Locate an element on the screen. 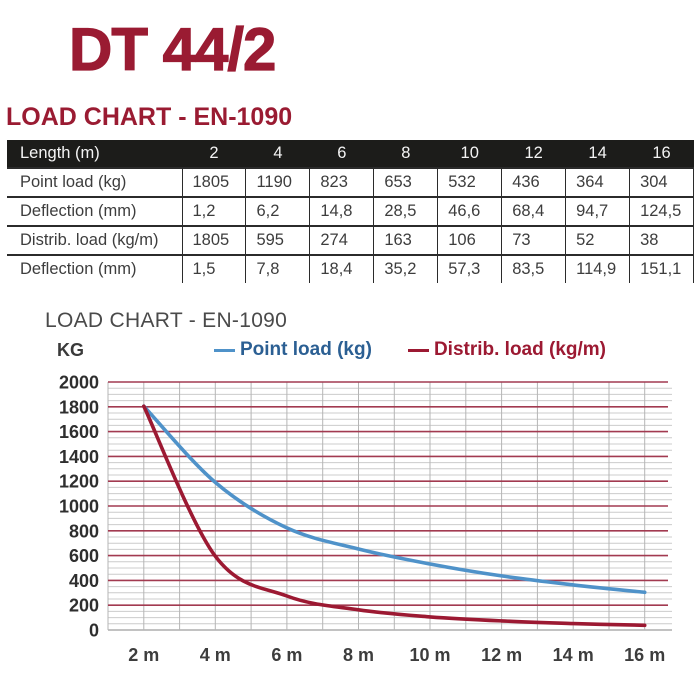 Image resolution: width=700 pixels, height=700 pixels. table-header-value: 2 is located at coordinates (214, 154).